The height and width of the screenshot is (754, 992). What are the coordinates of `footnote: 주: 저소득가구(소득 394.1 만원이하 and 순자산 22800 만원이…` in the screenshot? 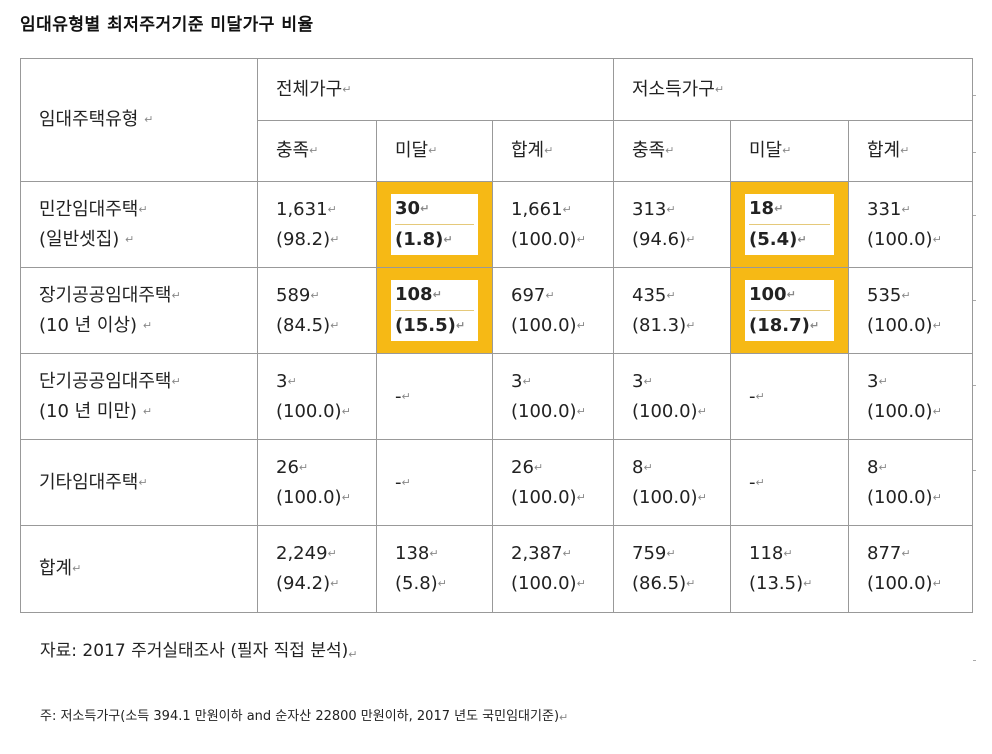 It's located at (304, 716).